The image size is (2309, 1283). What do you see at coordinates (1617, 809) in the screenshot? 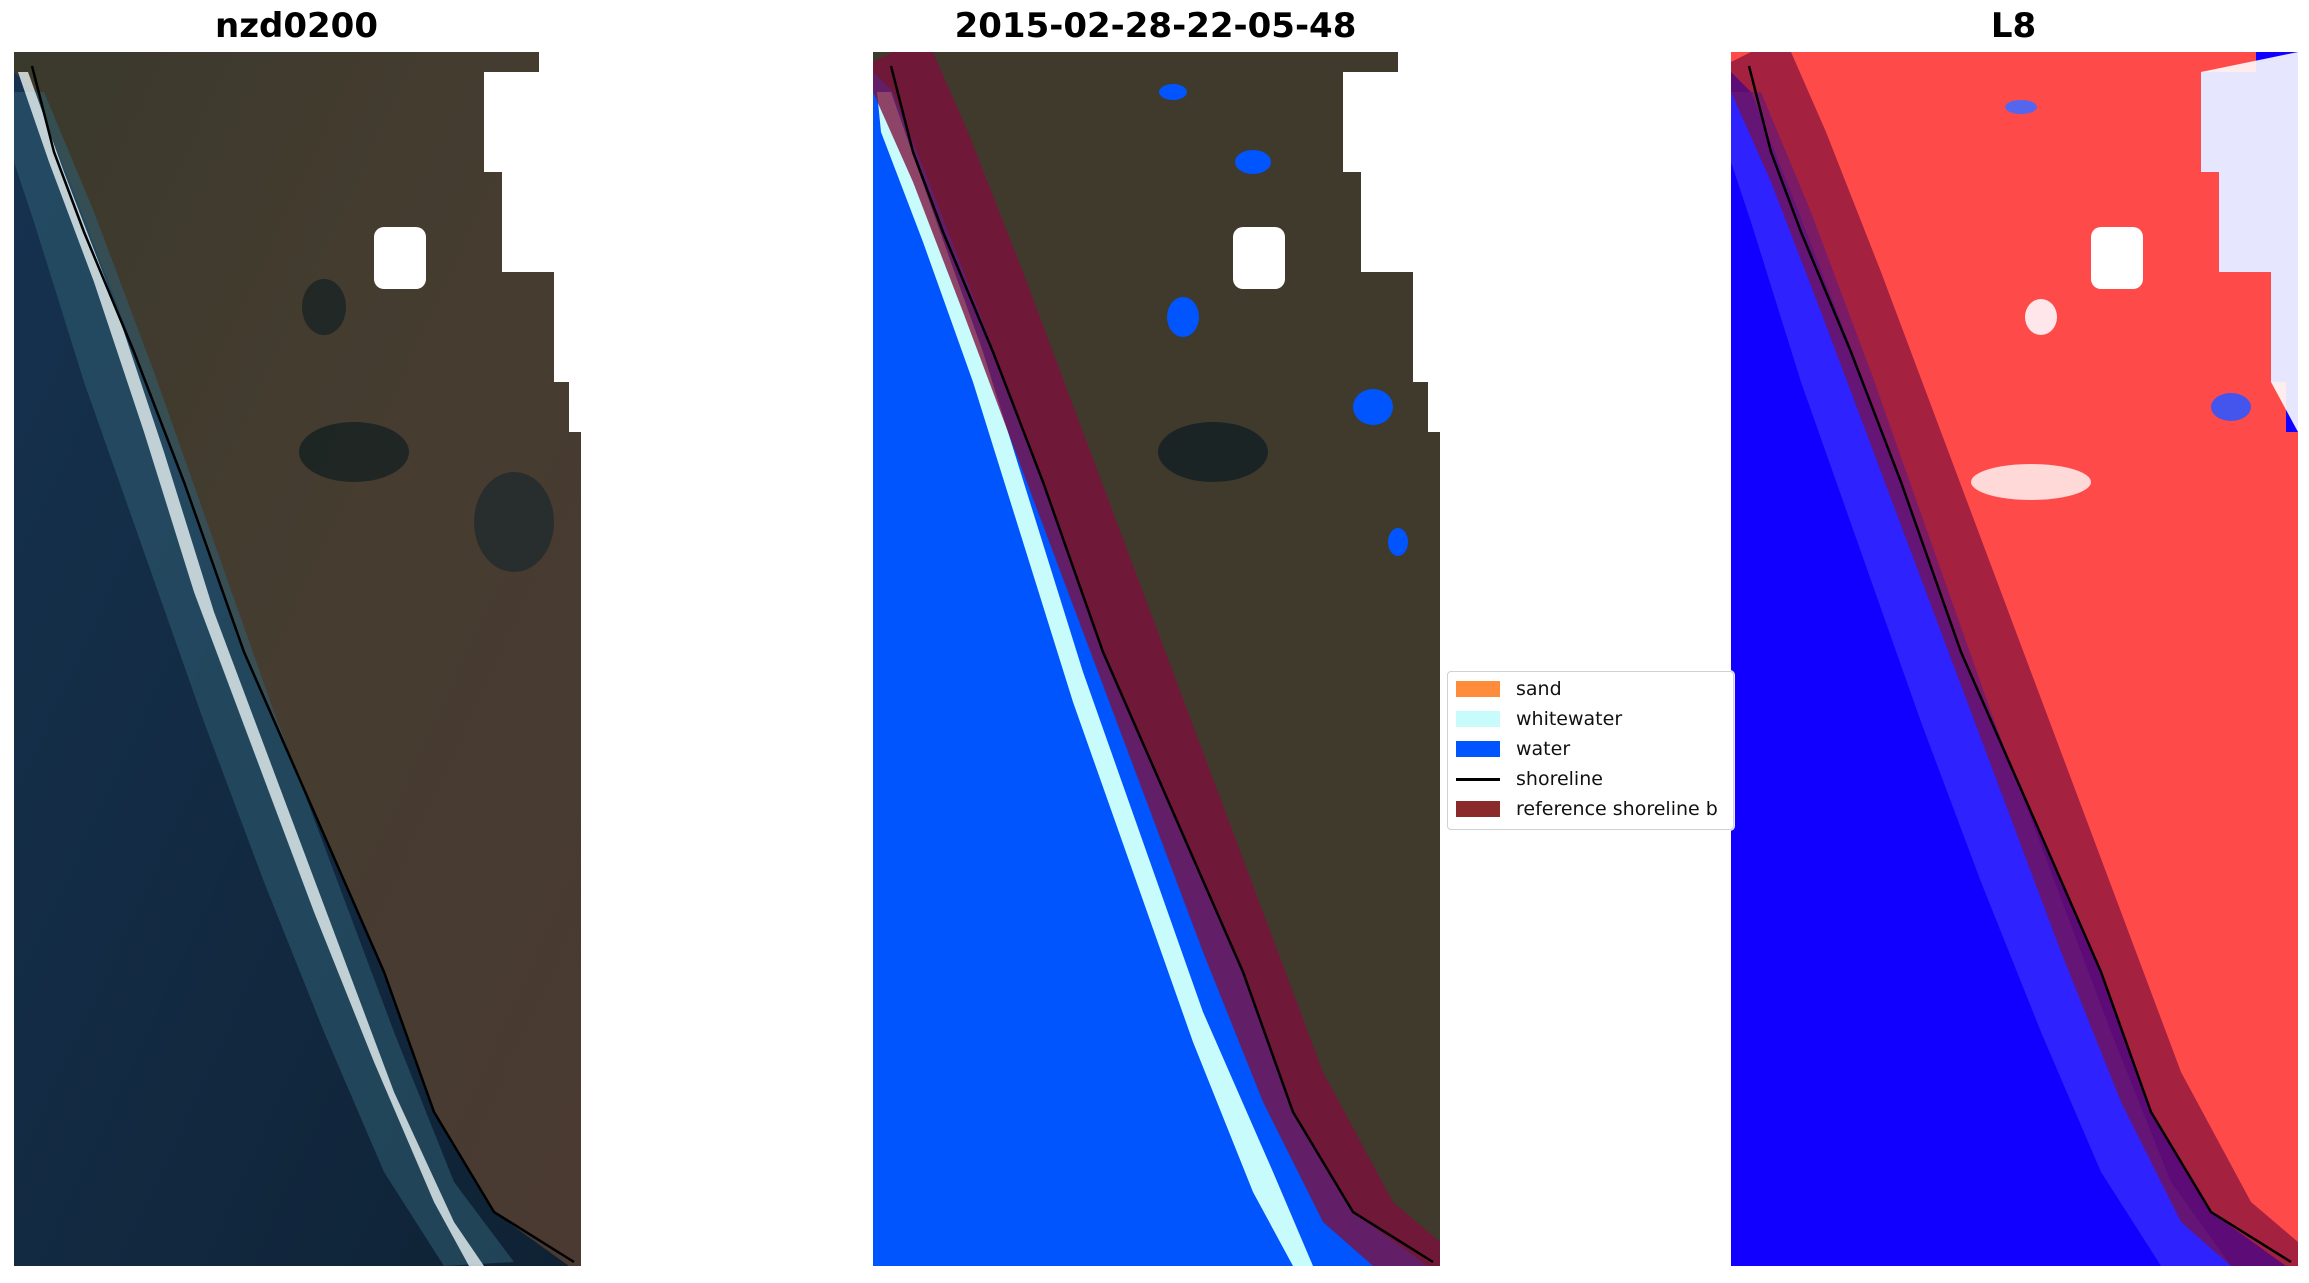
I see `legend-label: reference shoreline b` at bounding box center [1617, 809].